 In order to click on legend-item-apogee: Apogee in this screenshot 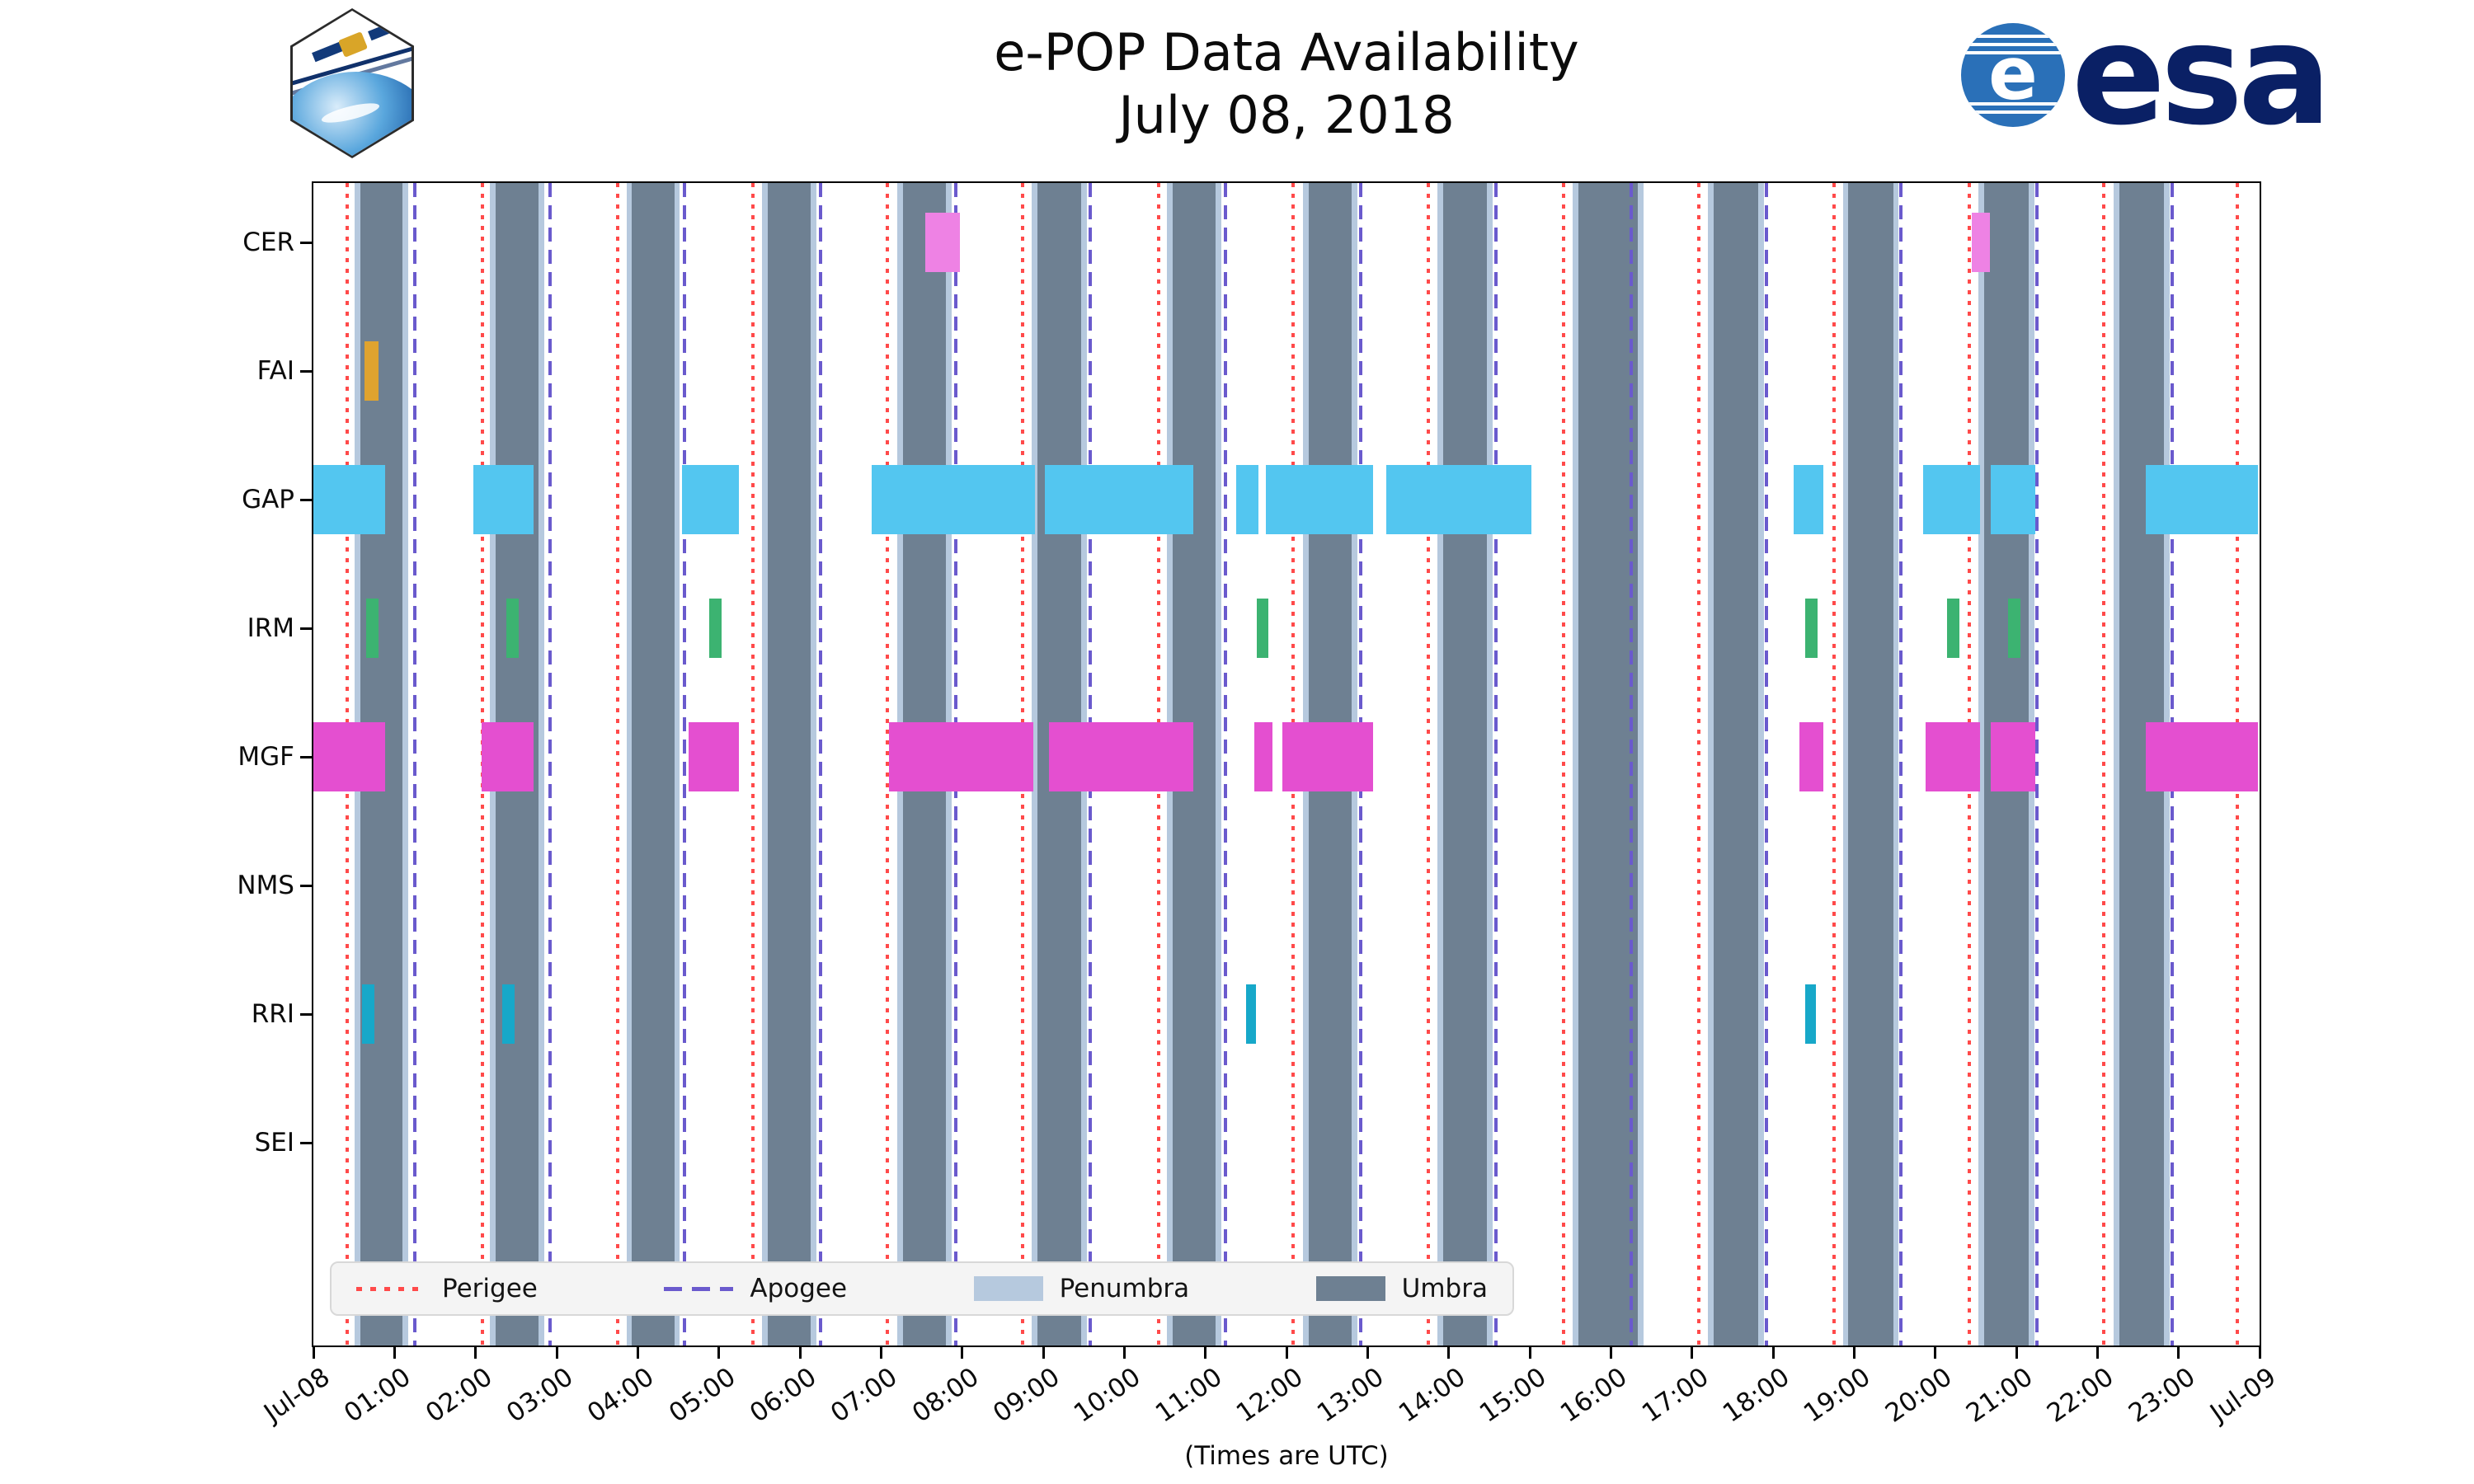, I will do `click(755, 1288)`.